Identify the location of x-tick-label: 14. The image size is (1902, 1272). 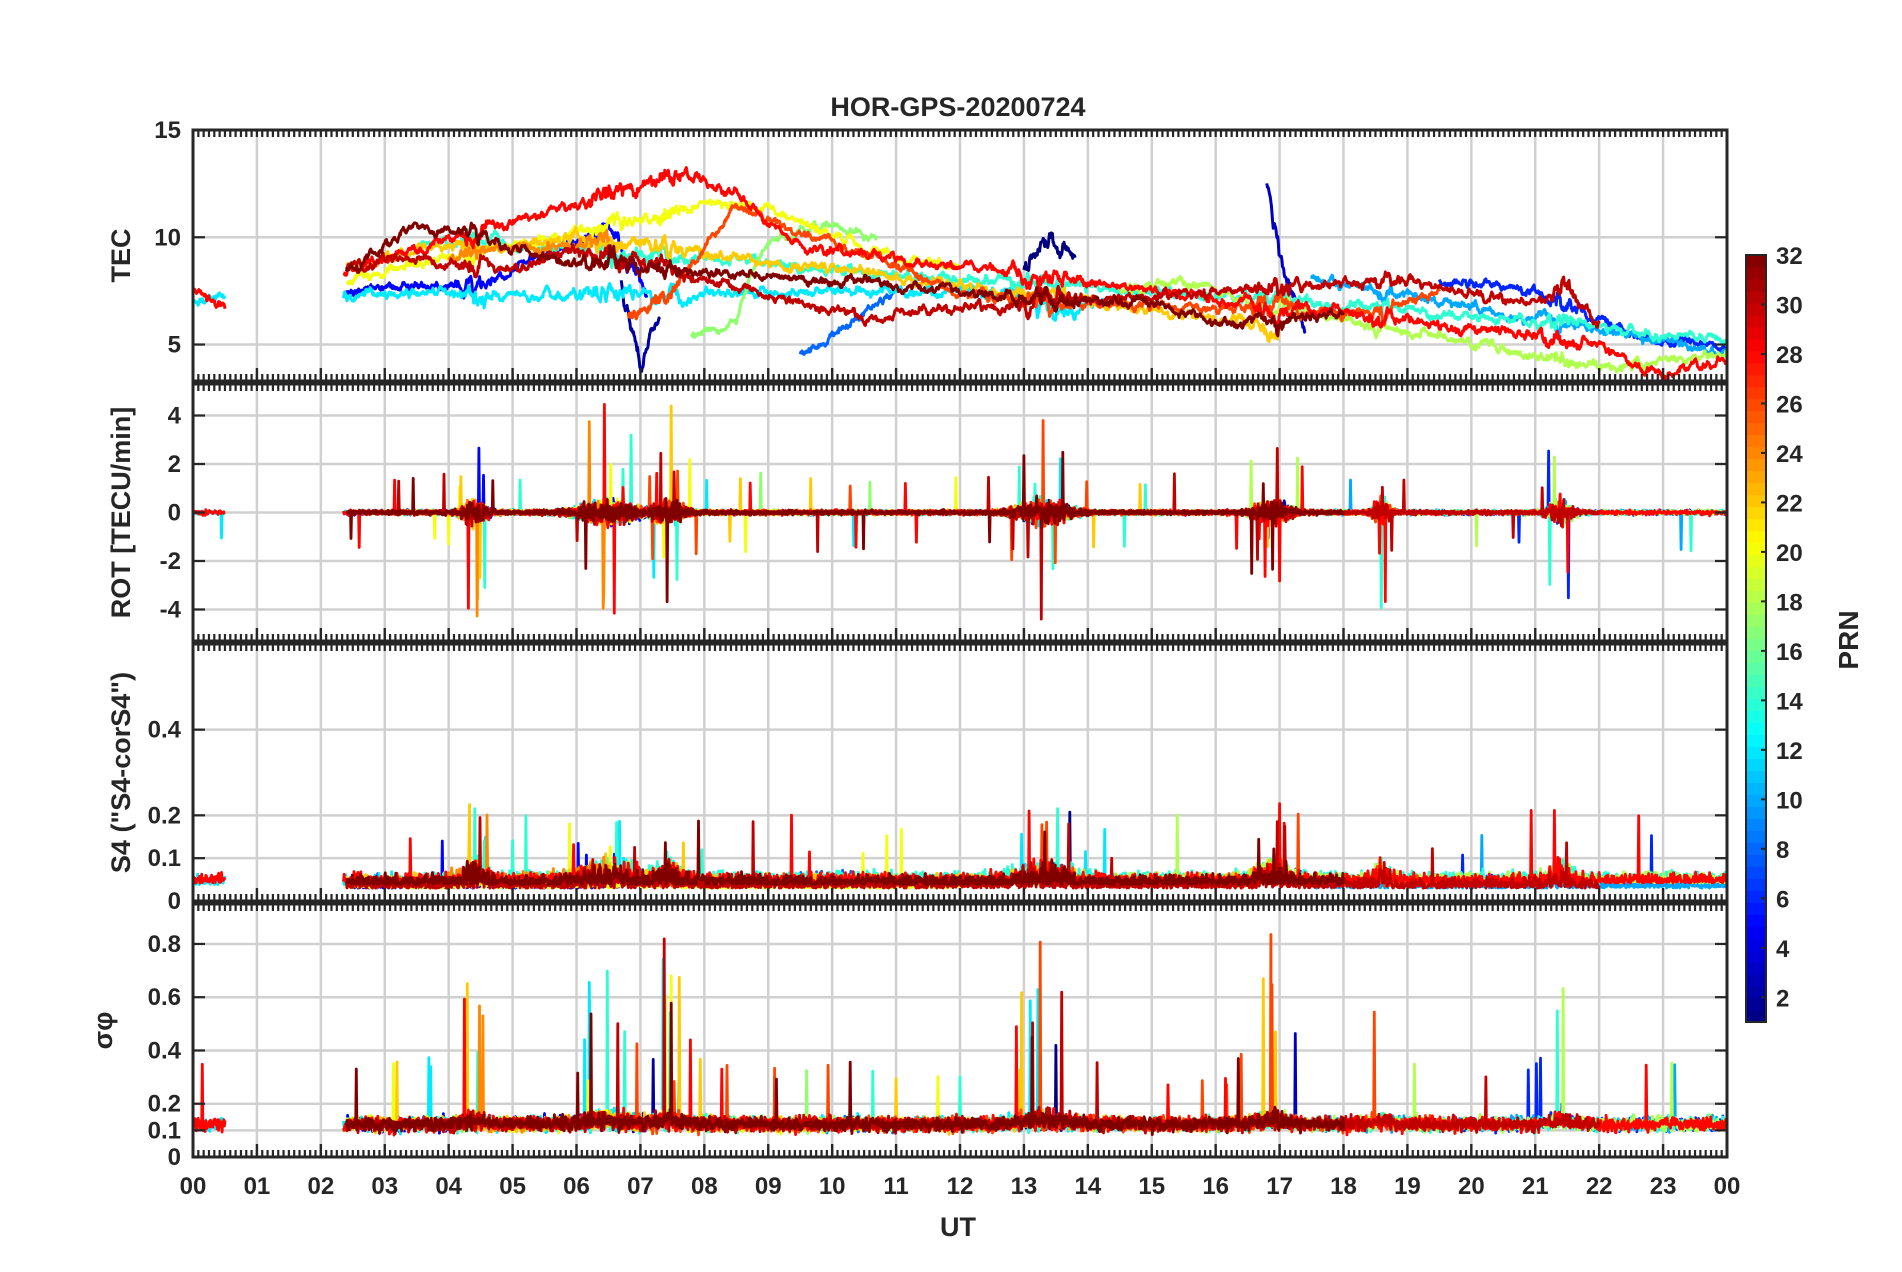
(1087, 1186).